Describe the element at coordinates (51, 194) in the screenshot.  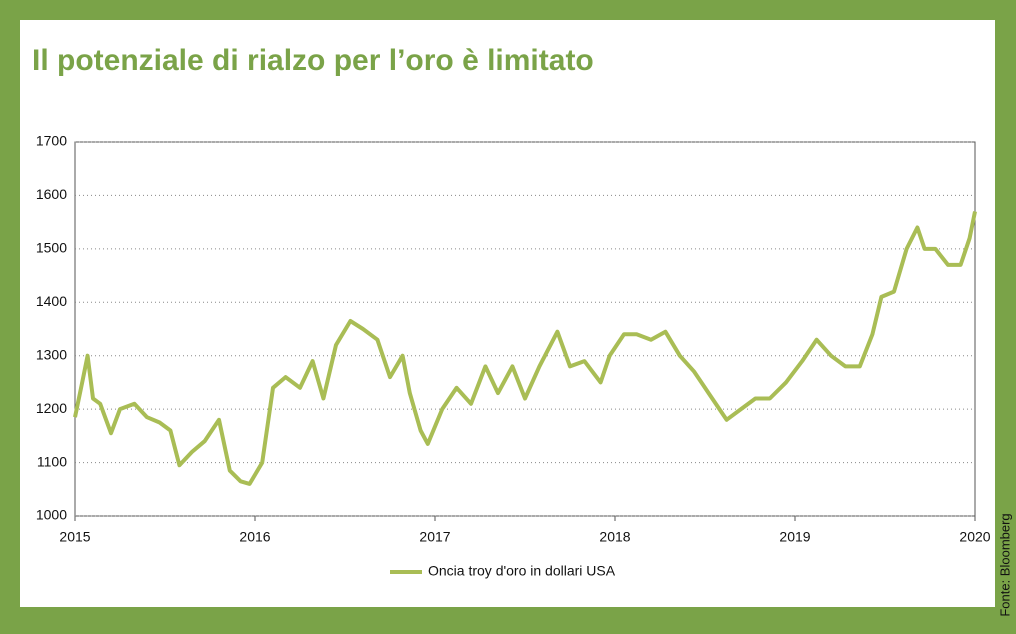
I see `y-tick-label: 1600` at that location.